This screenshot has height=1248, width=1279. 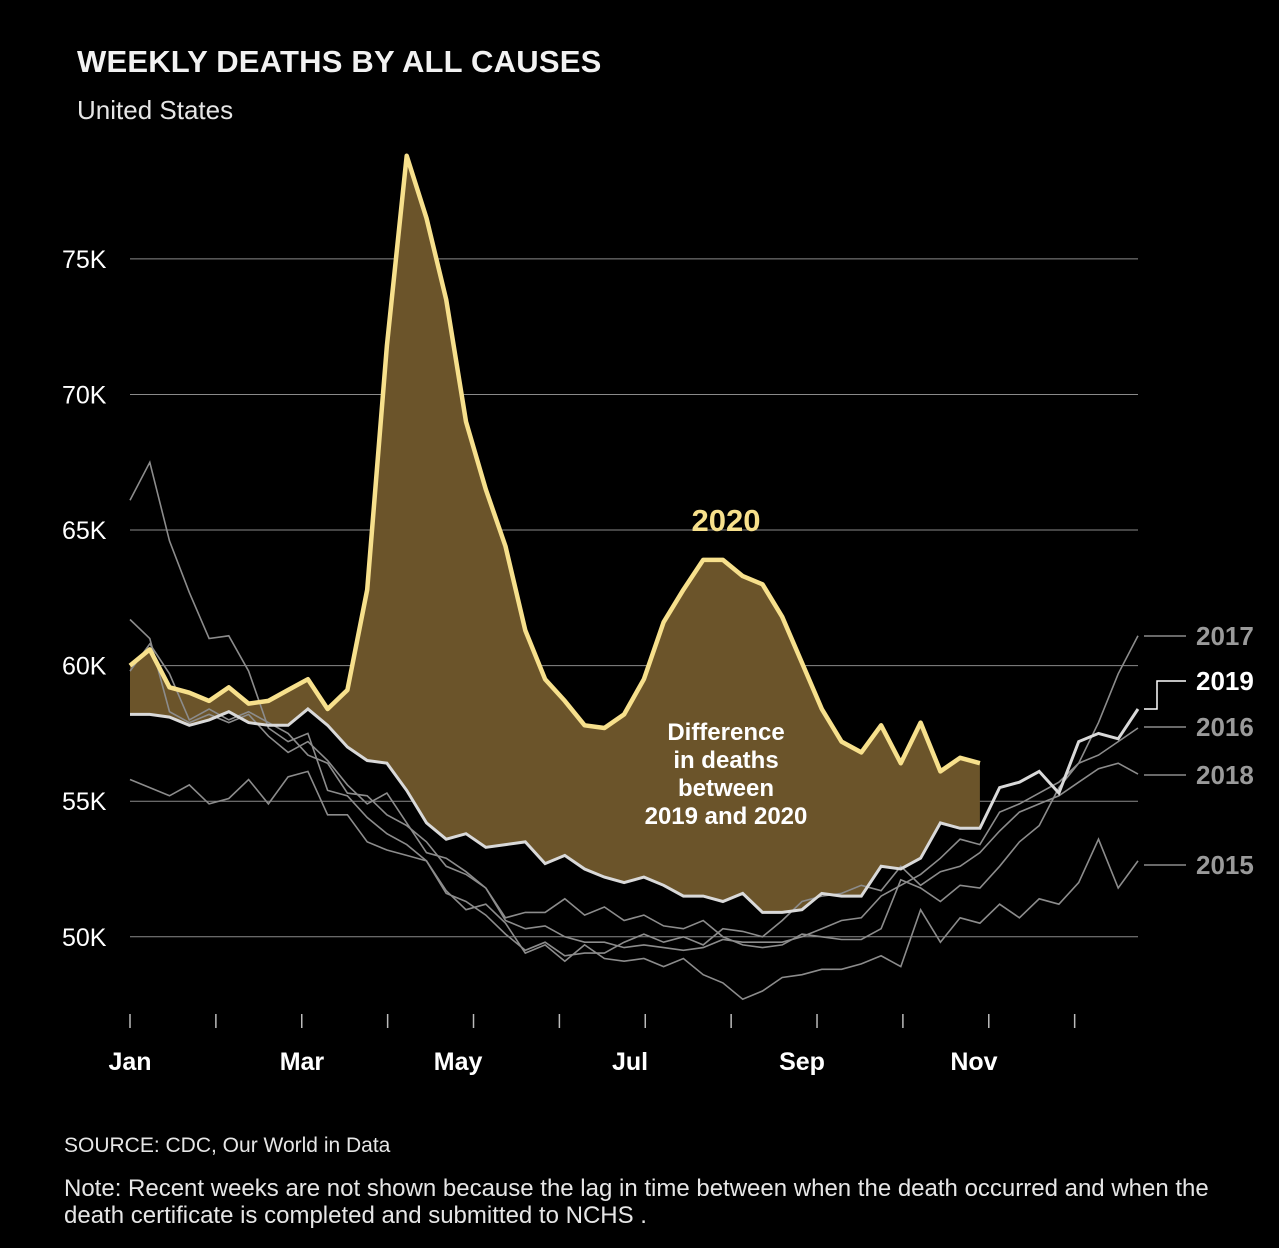 I want to click on line-2015, so click(x=634, y=885).